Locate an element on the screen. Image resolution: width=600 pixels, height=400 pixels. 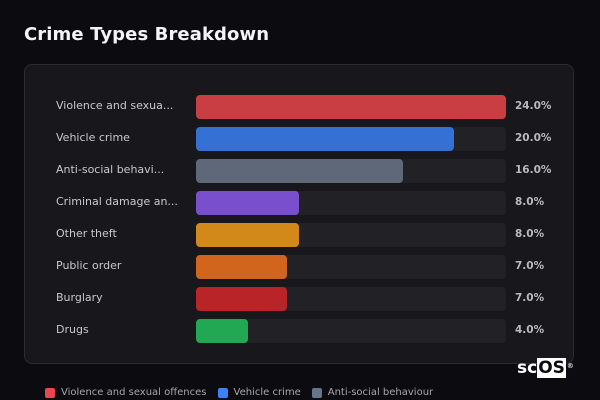
legend-item: Vehicle crime is located at coordinates (259, 392).